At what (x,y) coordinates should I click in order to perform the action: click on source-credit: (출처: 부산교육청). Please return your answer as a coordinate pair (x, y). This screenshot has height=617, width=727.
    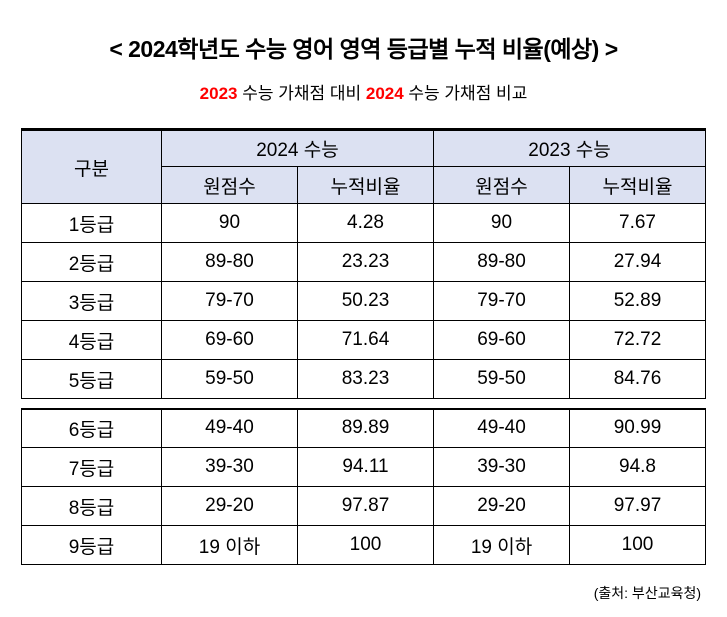
    Looking at the image, I should click on (647, 593).